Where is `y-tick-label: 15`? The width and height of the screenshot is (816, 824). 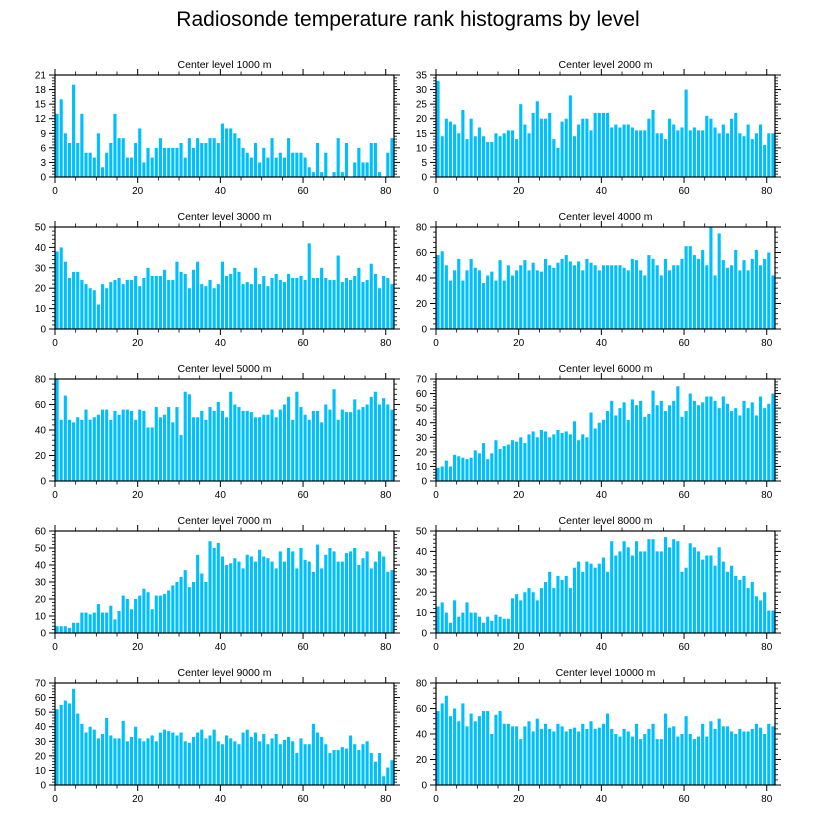
y-tick-label: 15 is located at coordinates (422, 134).